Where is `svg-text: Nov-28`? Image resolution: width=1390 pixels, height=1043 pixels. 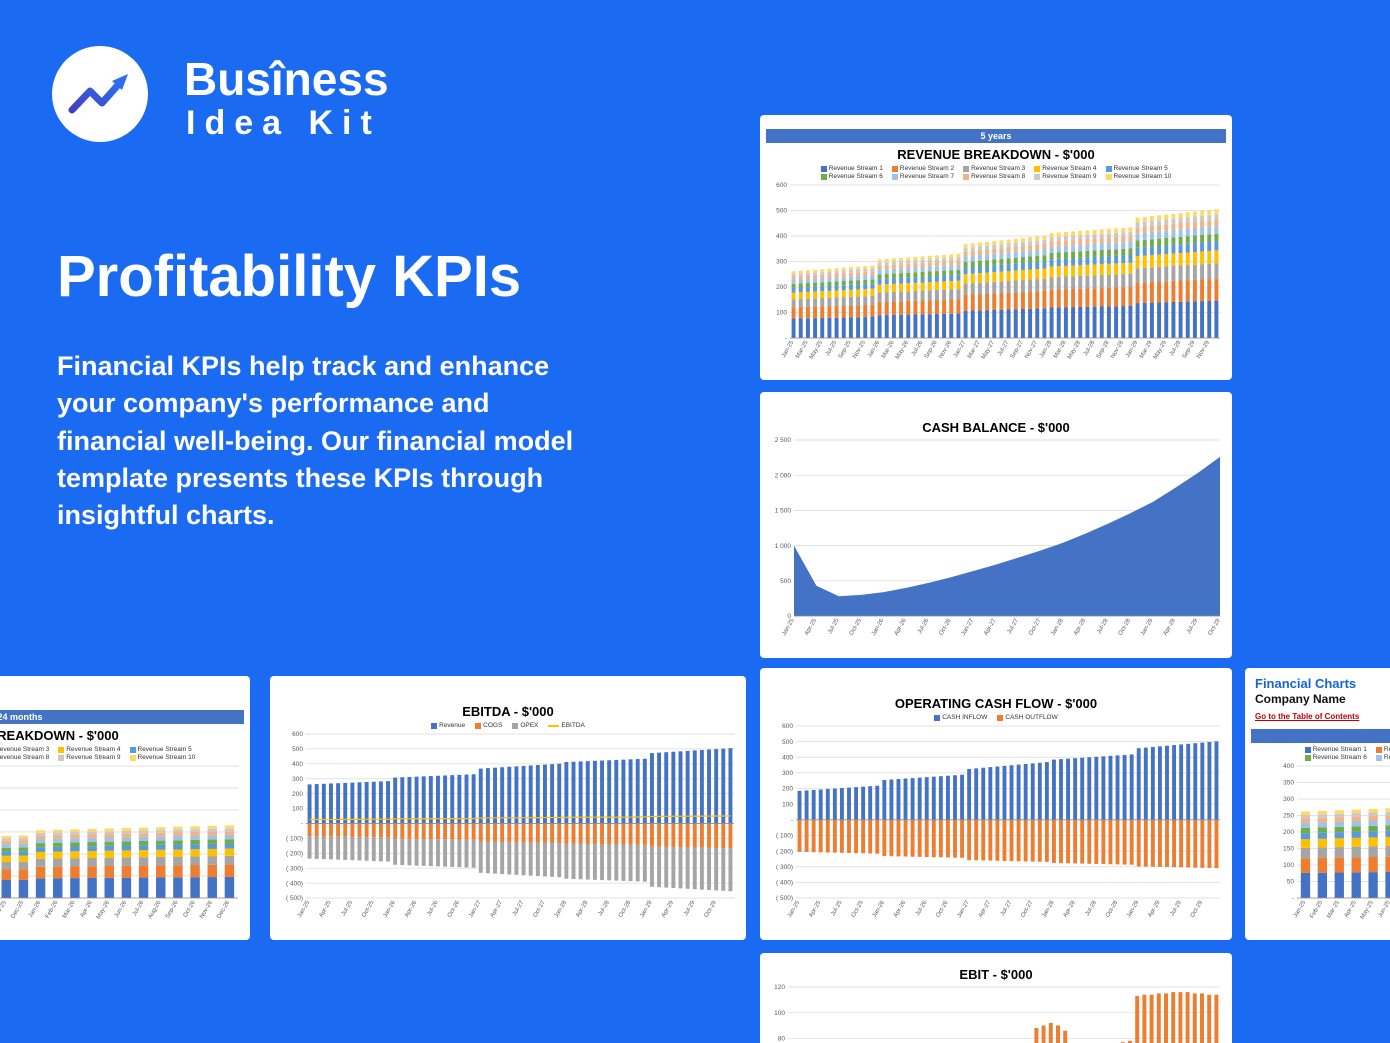
svg-text: Nov-28 is located at coordinates (1117, 349).